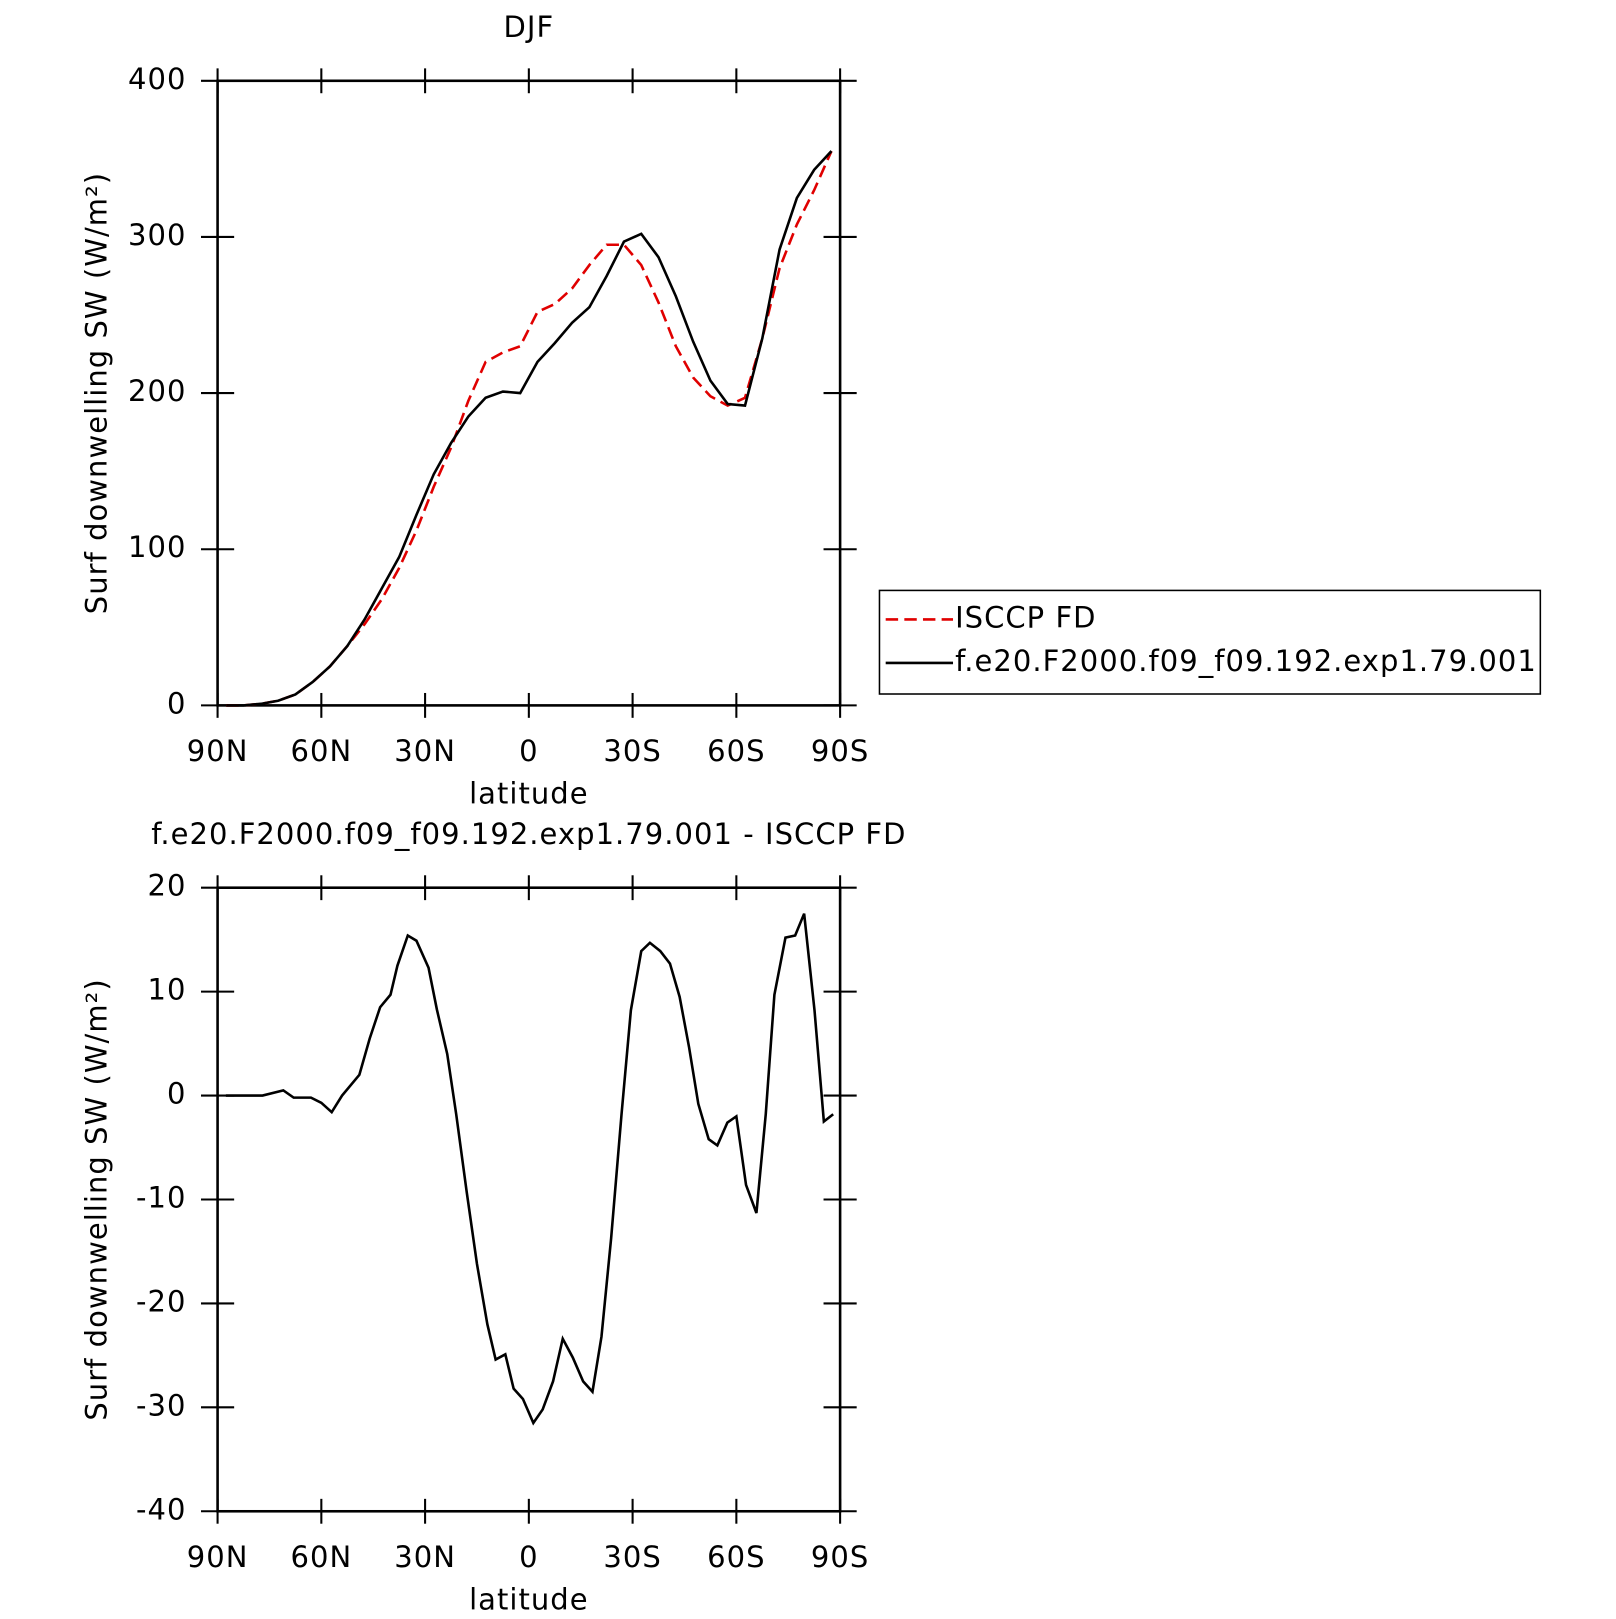 The image size is (1616, 1619). Describe the element at coordinates (1246, 661) in the screenshot. I see `legend-label: f.e20.F2000.f09_f09.192.exp1.79.001` at that location.